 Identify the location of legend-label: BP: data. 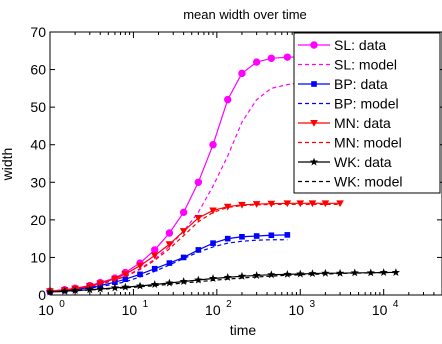
(361, 84).